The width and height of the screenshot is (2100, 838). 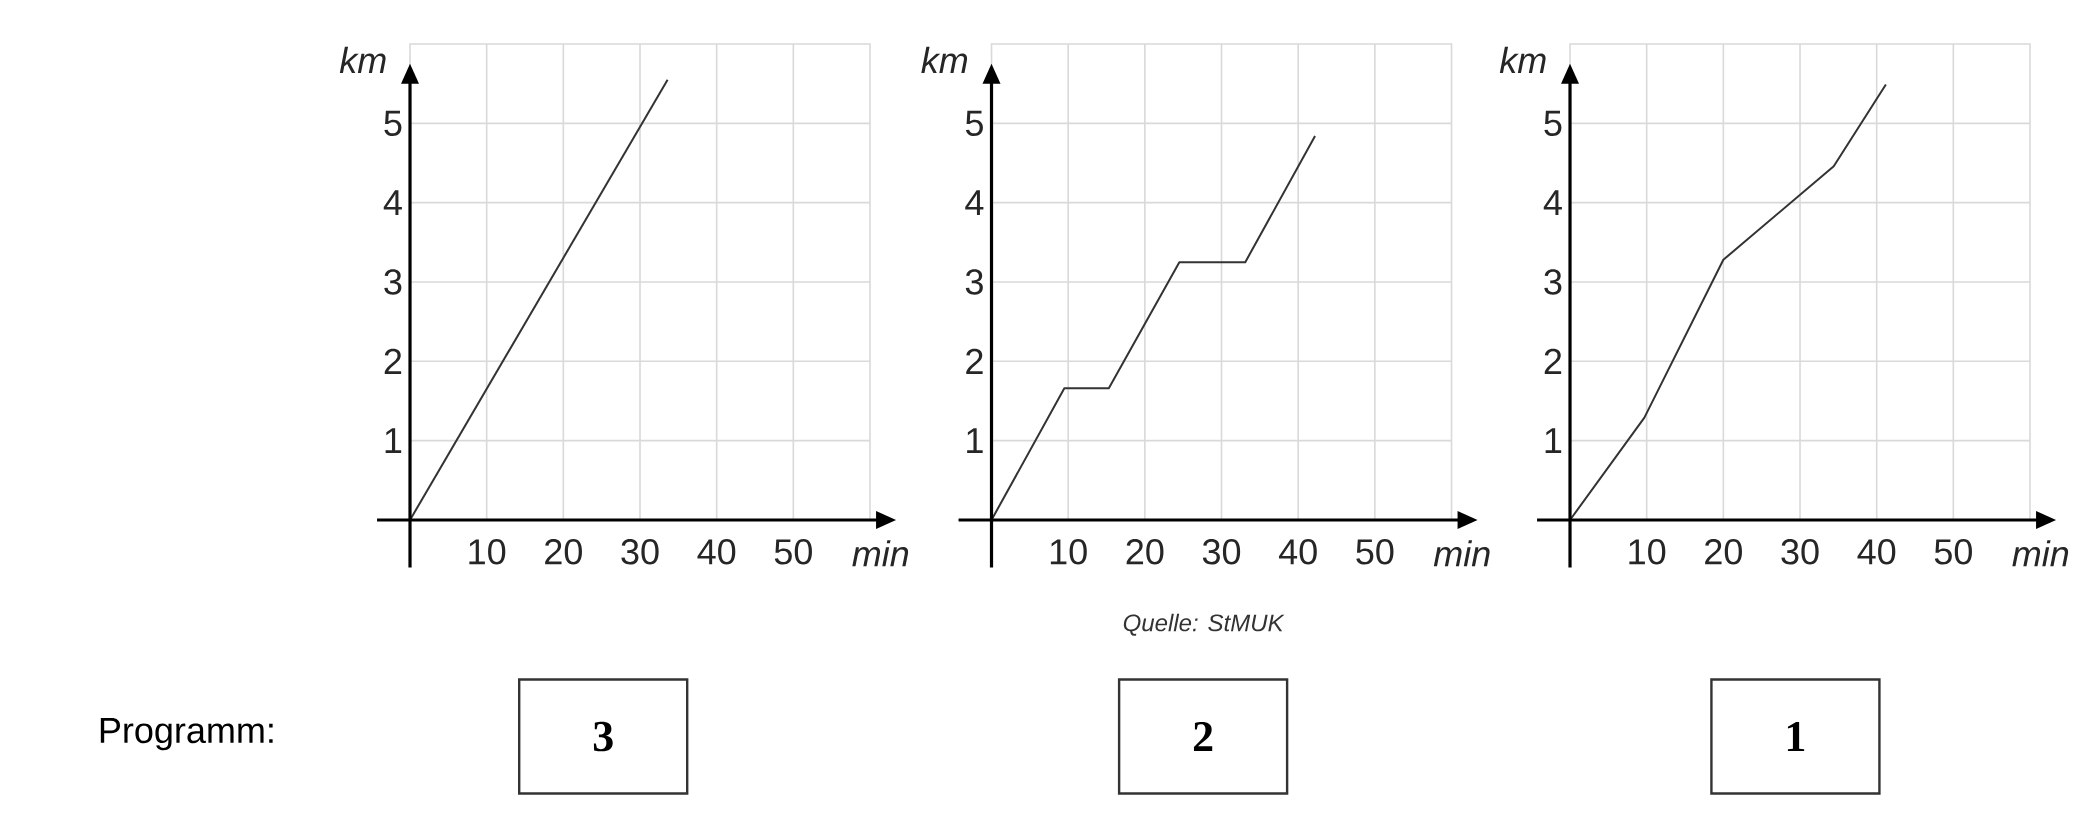 What do you see at coordinates (1204, 624) in the screenshot?
I see `source-note: Quelle: StMUK` at bounding box center [1204, 624].